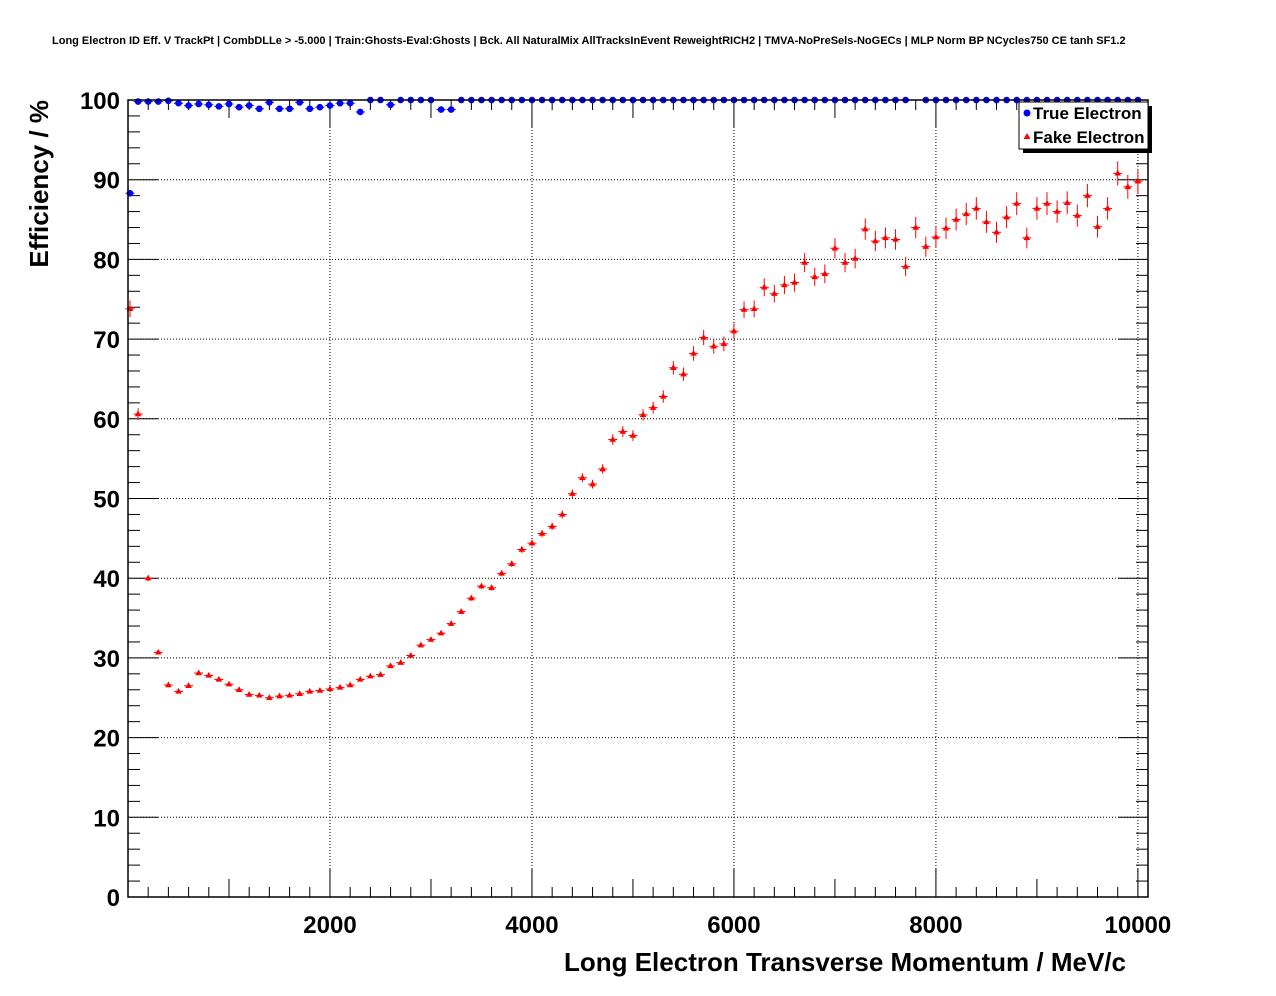  Describe the element at coordinates (106, 181) in the screenshot. I see `y-tick-label: 90` at that location.